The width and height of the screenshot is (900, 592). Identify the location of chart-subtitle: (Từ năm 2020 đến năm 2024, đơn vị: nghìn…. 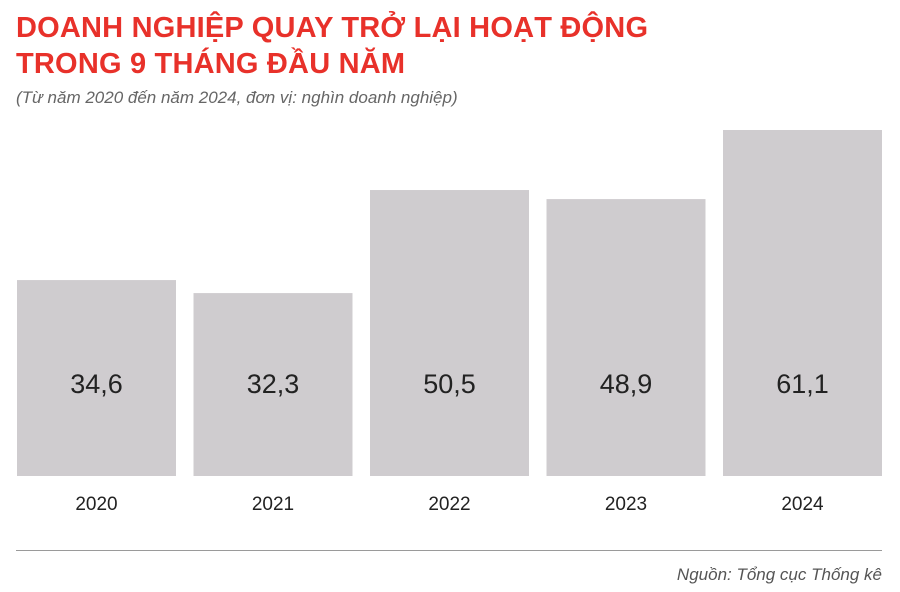
(237, 97).